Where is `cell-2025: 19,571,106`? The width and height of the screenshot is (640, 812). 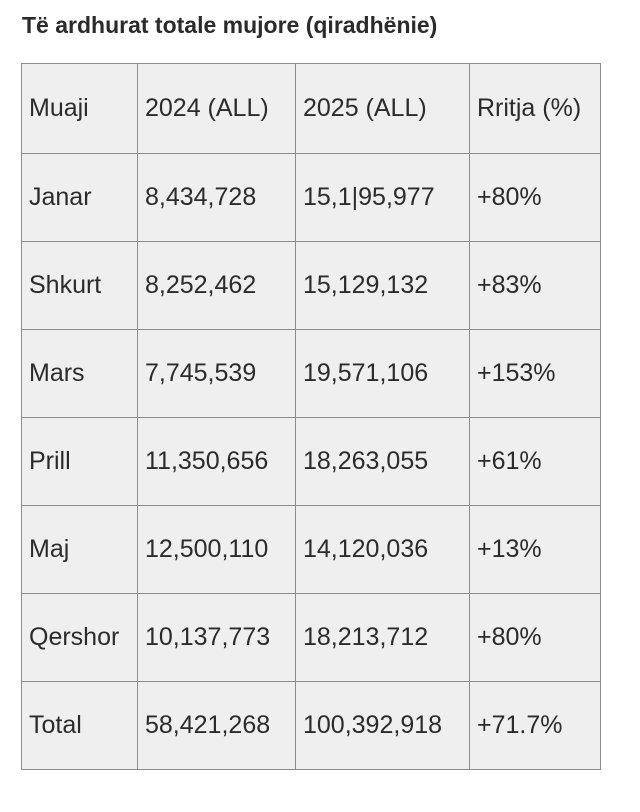
cell-2025: 19,571,106 is located at coordinates (382, 373).